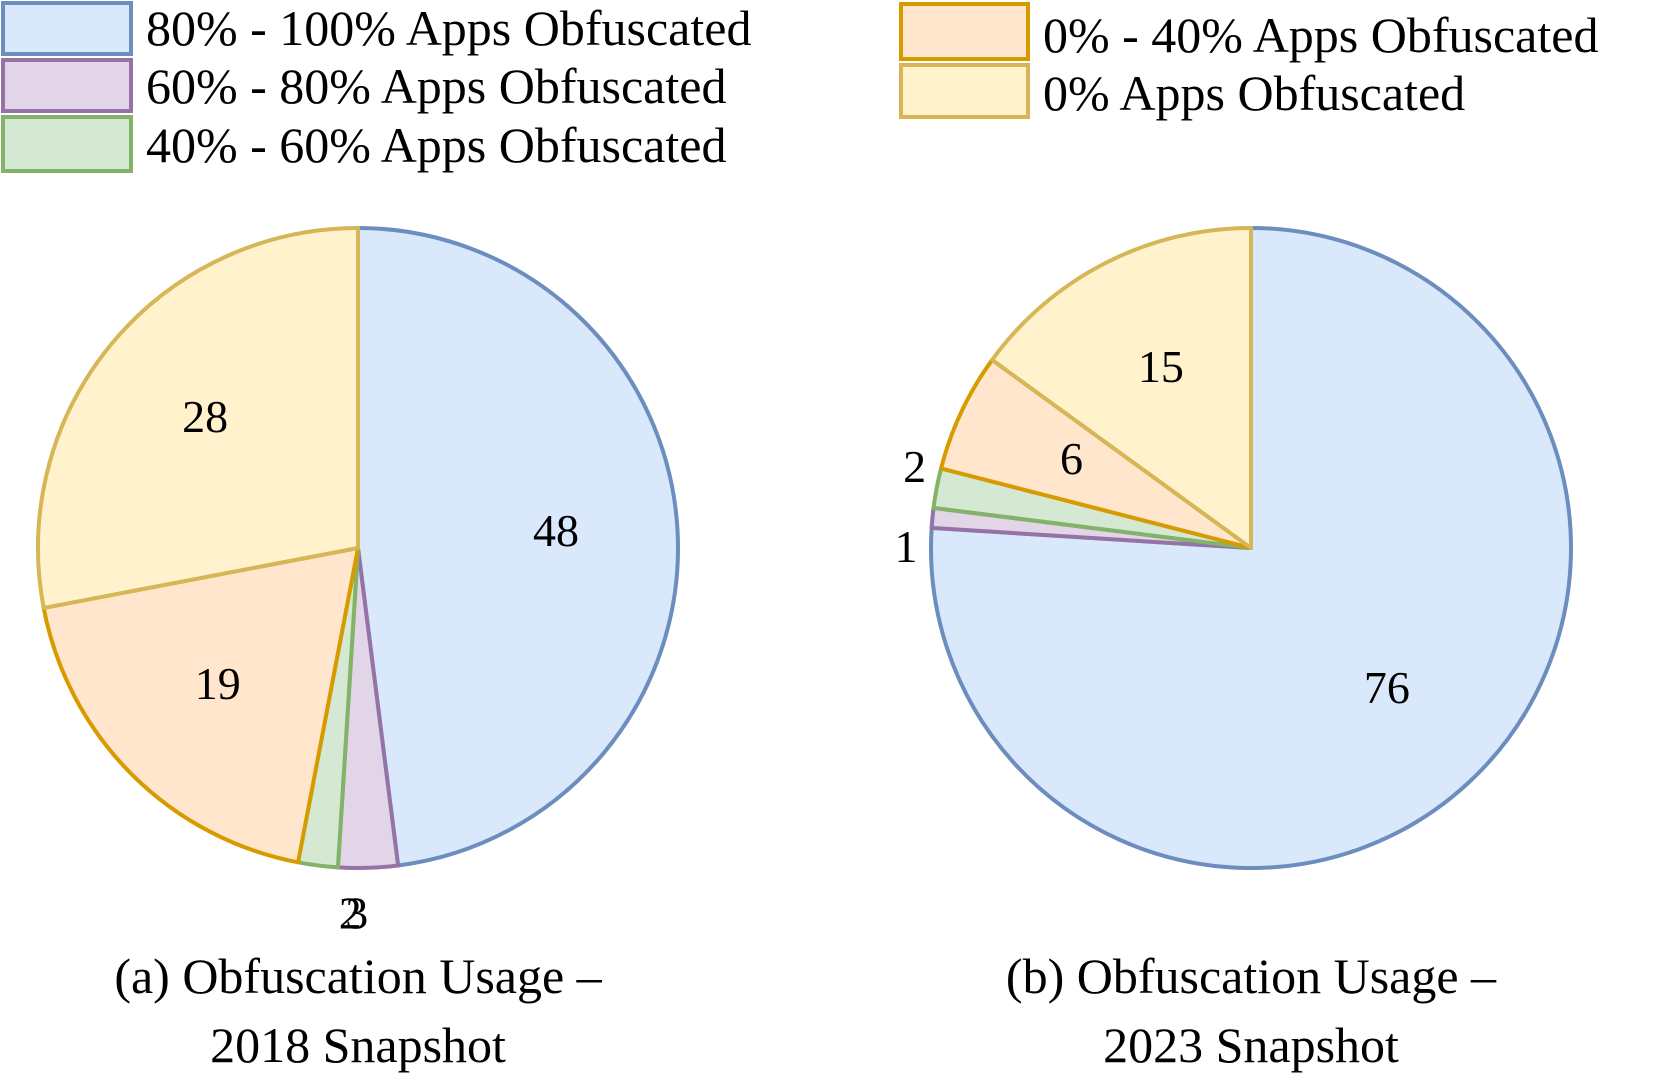  Describe the element at coordinates (1251, 976) in the screenshot. I see `caption-2023-line1: (b) Obfuscation Usage –` at that location.